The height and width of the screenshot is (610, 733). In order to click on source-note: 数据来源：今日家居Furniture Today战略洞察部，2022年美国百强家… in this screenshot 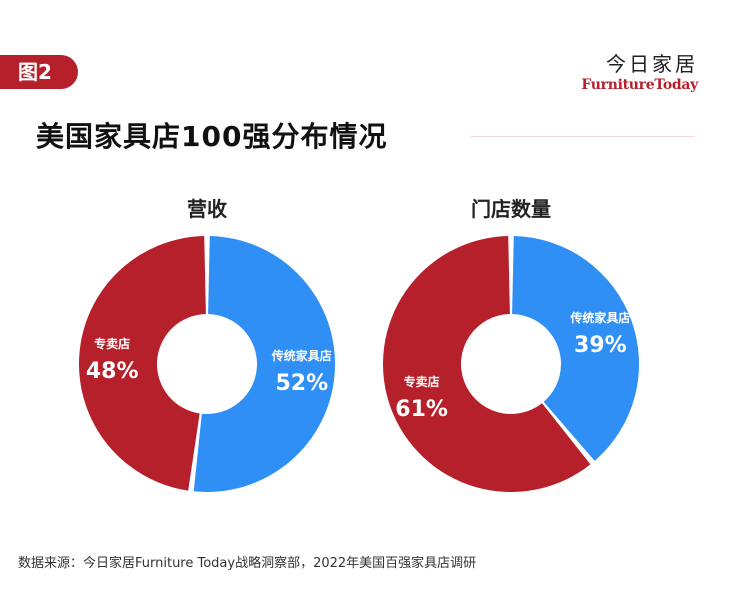, I will do `click(247, 563)`.